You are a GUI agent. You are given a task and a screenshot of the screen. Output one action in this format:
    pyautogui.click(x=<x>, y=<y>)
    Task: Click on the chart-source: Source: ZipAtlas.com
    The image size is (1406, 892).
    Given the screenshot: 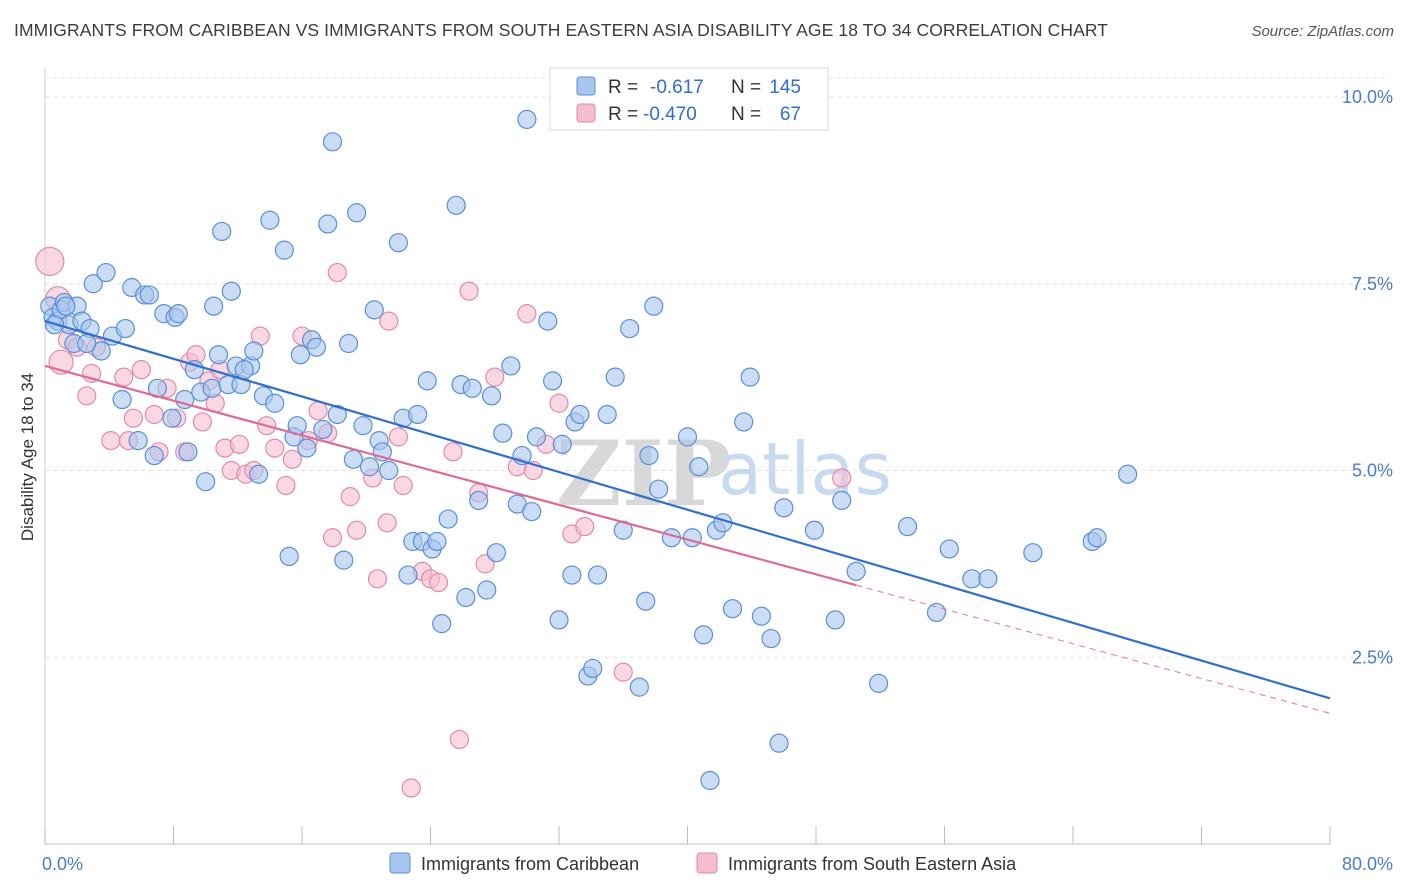 What is the action you would take?
    pyautogui.click(x=1322, y=31)
    